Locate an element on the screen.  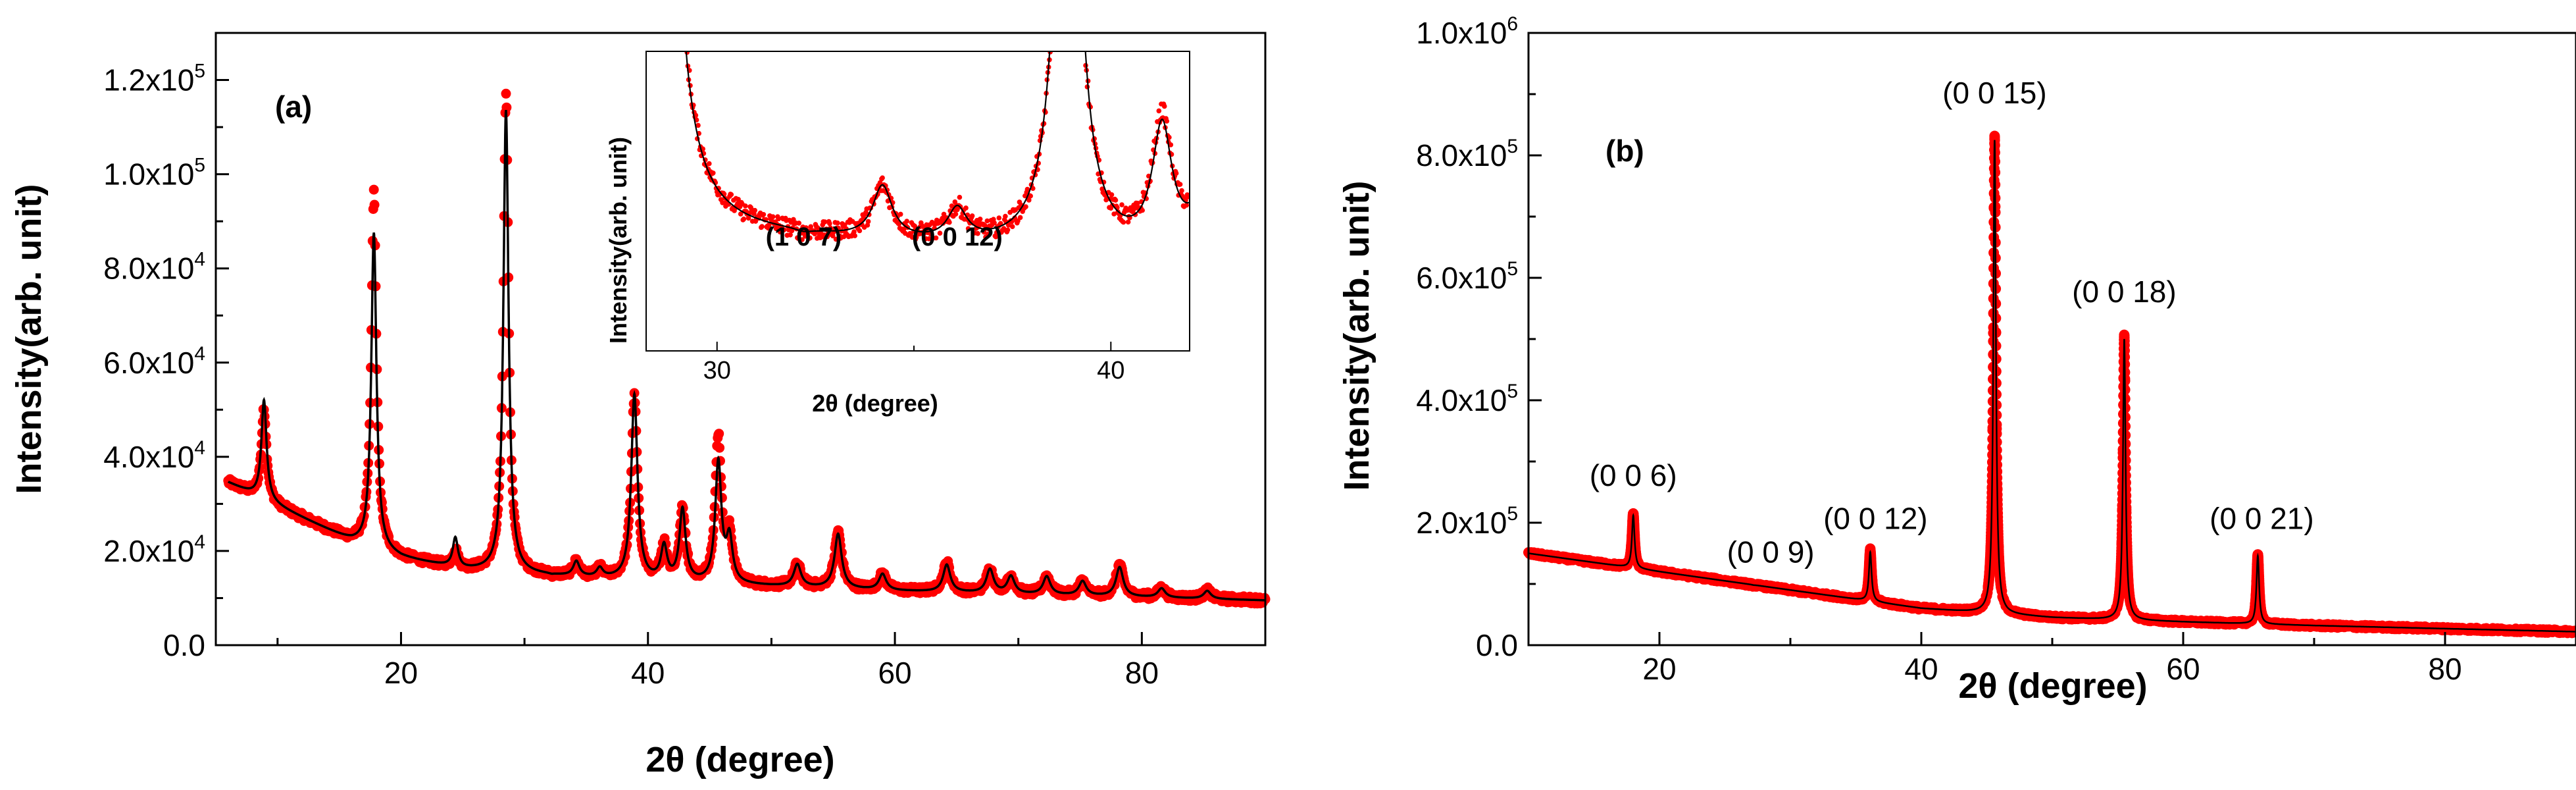
chart-a-ytick-label-3: 6.0x10⁴ is located at coordinates (154, 361).